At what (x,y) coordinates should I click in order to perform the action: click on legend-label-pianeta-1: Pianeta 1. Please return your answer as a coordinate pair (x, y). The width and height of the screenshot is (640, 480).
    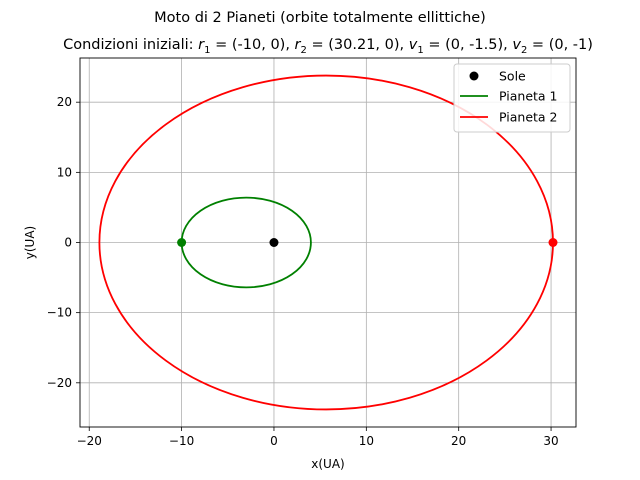
    Looking at the image, I should click on (528, 96).